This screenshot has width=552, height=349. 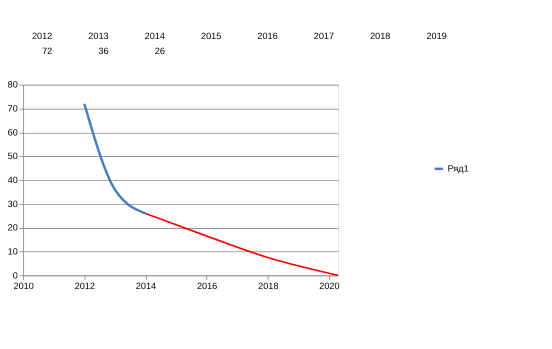 What do you see at coordinates (436, 36) in the screenshot?
I see `text: 2019` at bounding box center [436, 36].